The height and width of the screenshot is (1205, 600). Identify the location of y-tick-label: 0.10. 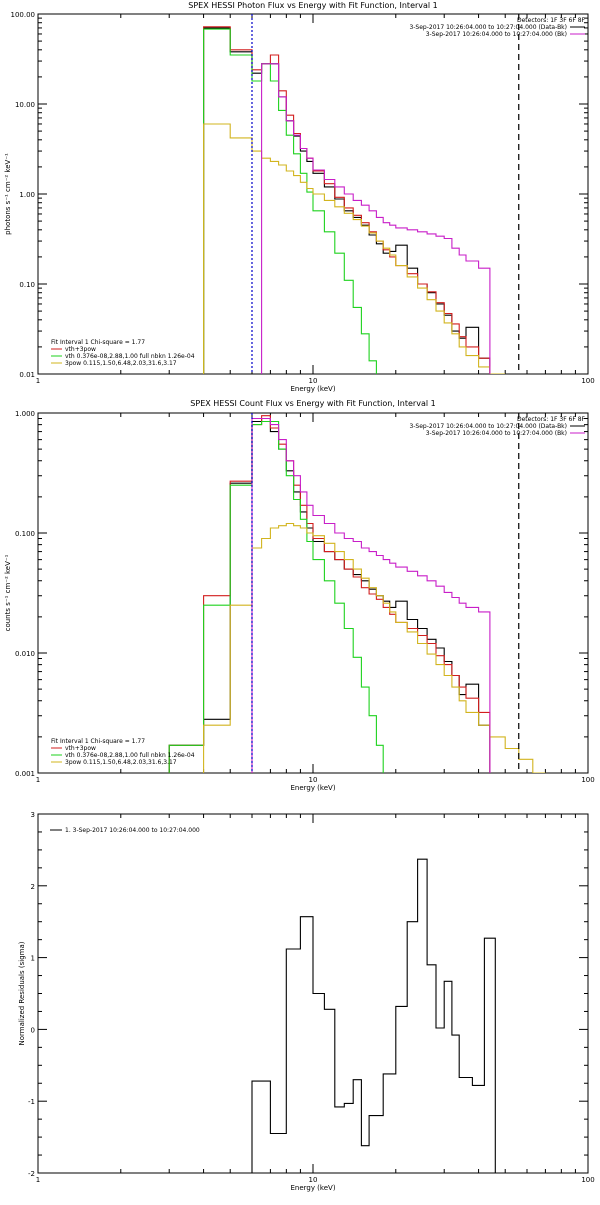
(27, 285).